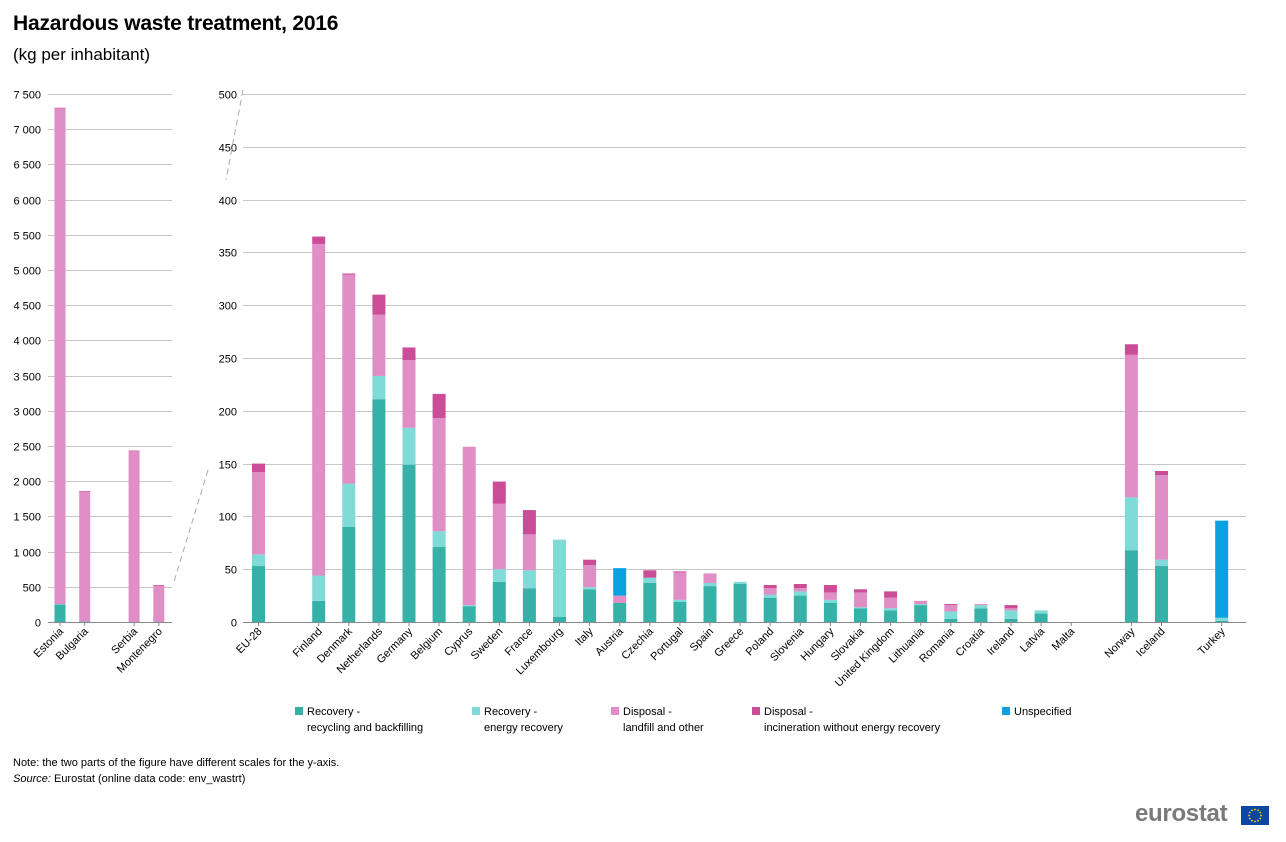  What do you see at coordinates (27, 237) in the screenshot?
I see `y-tick-label: 5 500` at bounding box center [27, 237].